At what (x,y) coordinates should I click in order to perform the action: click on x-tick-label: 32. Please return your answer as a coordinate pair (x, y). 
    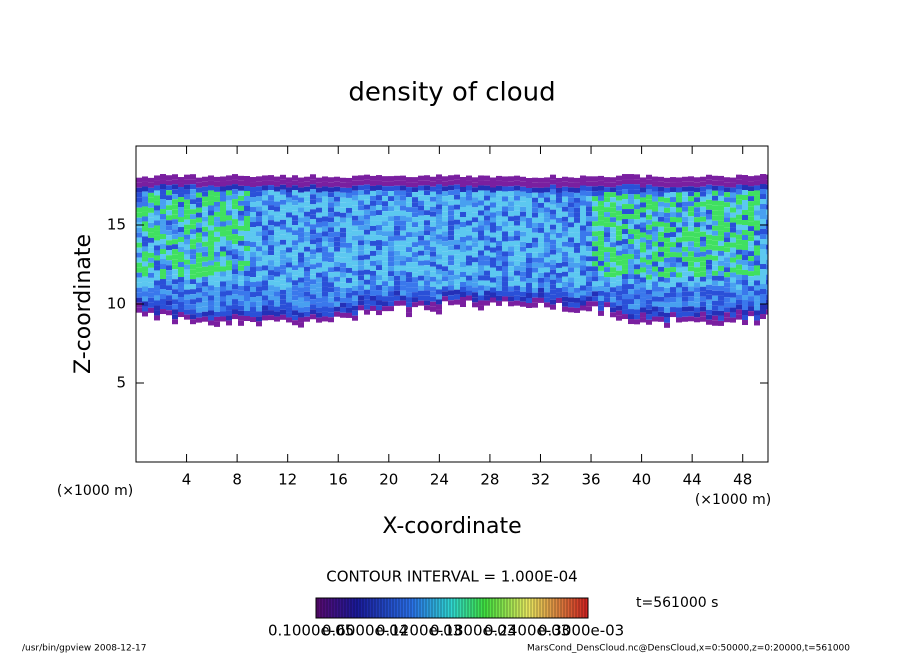
    Looking at the image, I should click on (540, 480).